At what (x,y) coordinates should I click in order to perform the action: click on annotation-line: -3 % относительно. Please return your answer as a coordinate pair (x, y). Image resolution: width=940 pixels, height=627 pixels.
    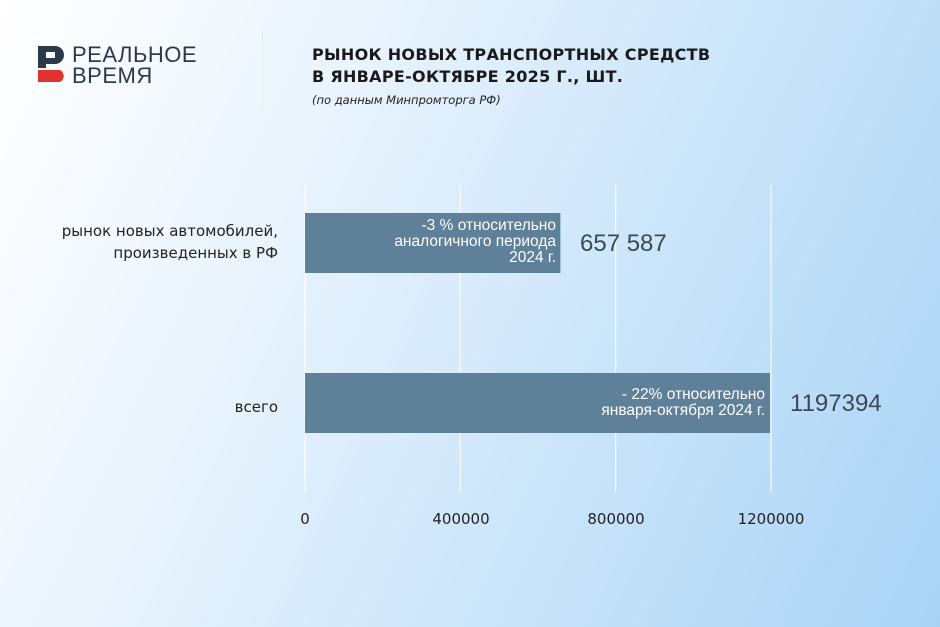
    Looking at the image, I should click on (488, 225).